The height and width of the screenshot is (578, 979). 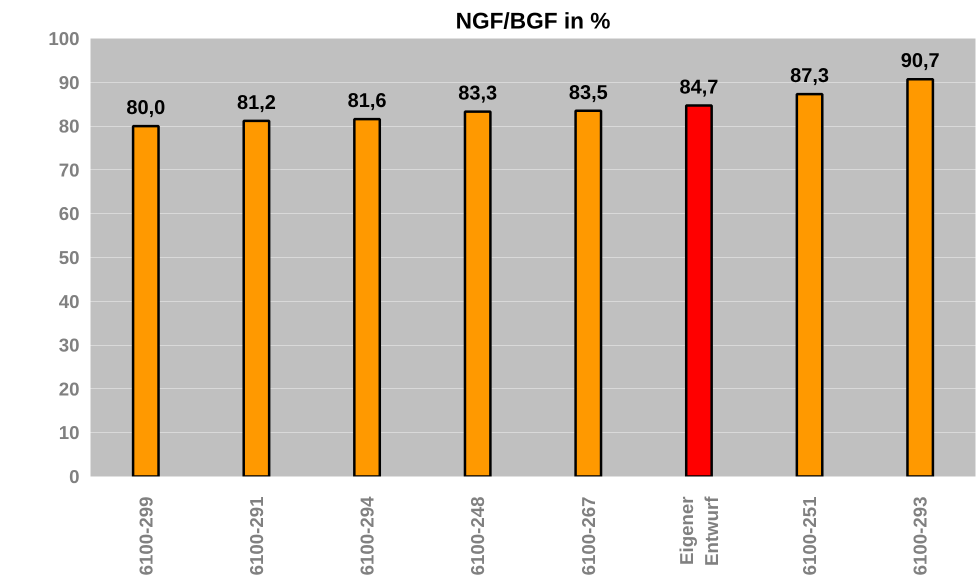 What do you see at coordinates (698, 87) in the screenshot?
I see `data-label: 84,7` at bounding box center [698, 87].